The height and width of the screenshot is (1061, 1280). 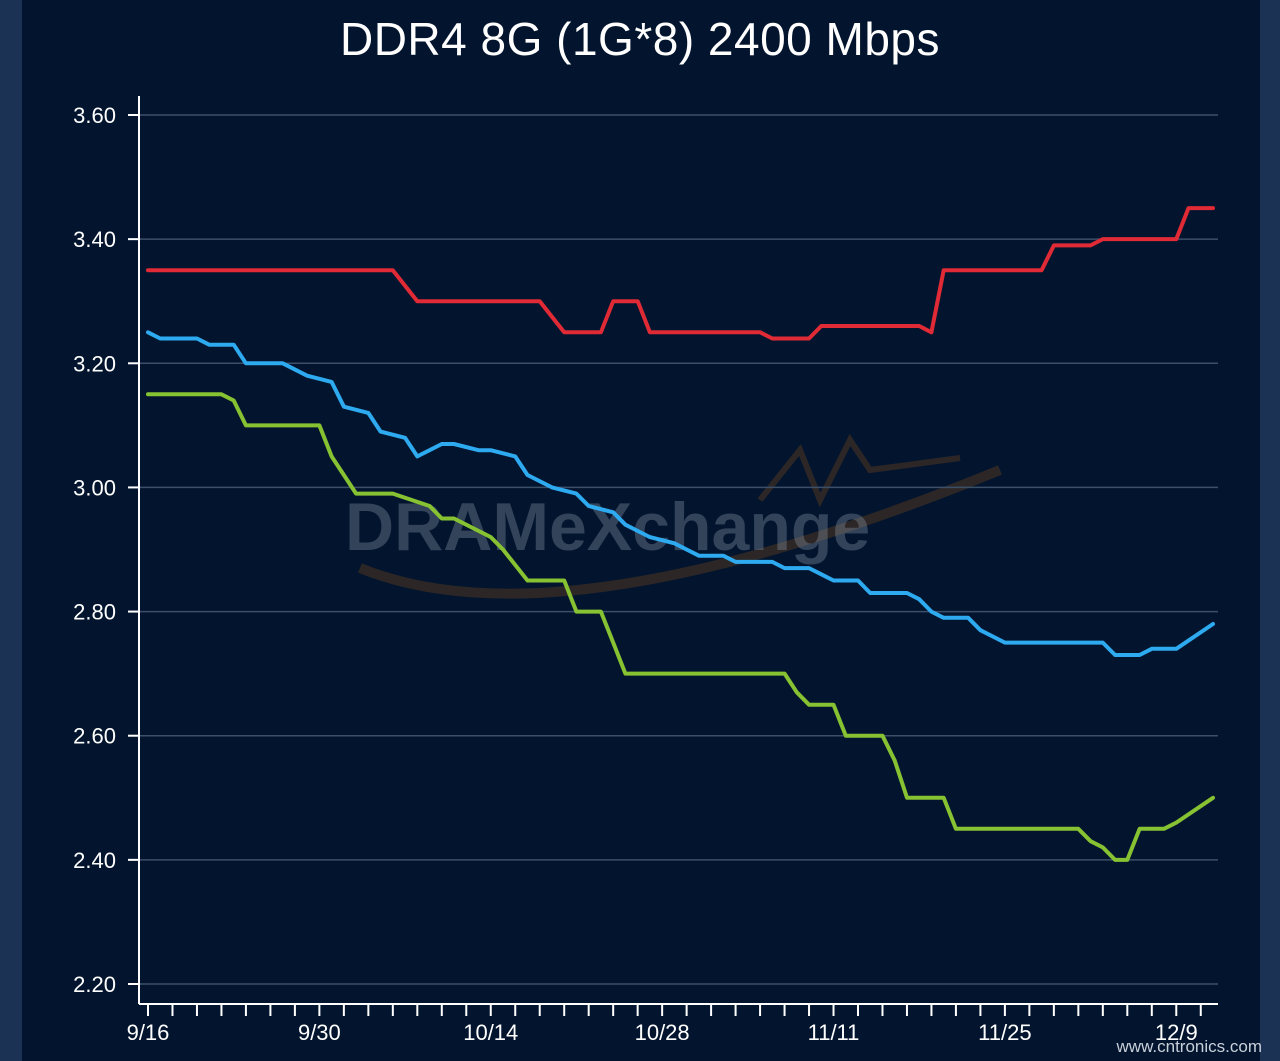 What do you see at coordinates (640, 39) in the screenshot?
I see `chart-title: DDR4 8G (1G*8) 2400 Mbps` at bounding box center [640, 39].